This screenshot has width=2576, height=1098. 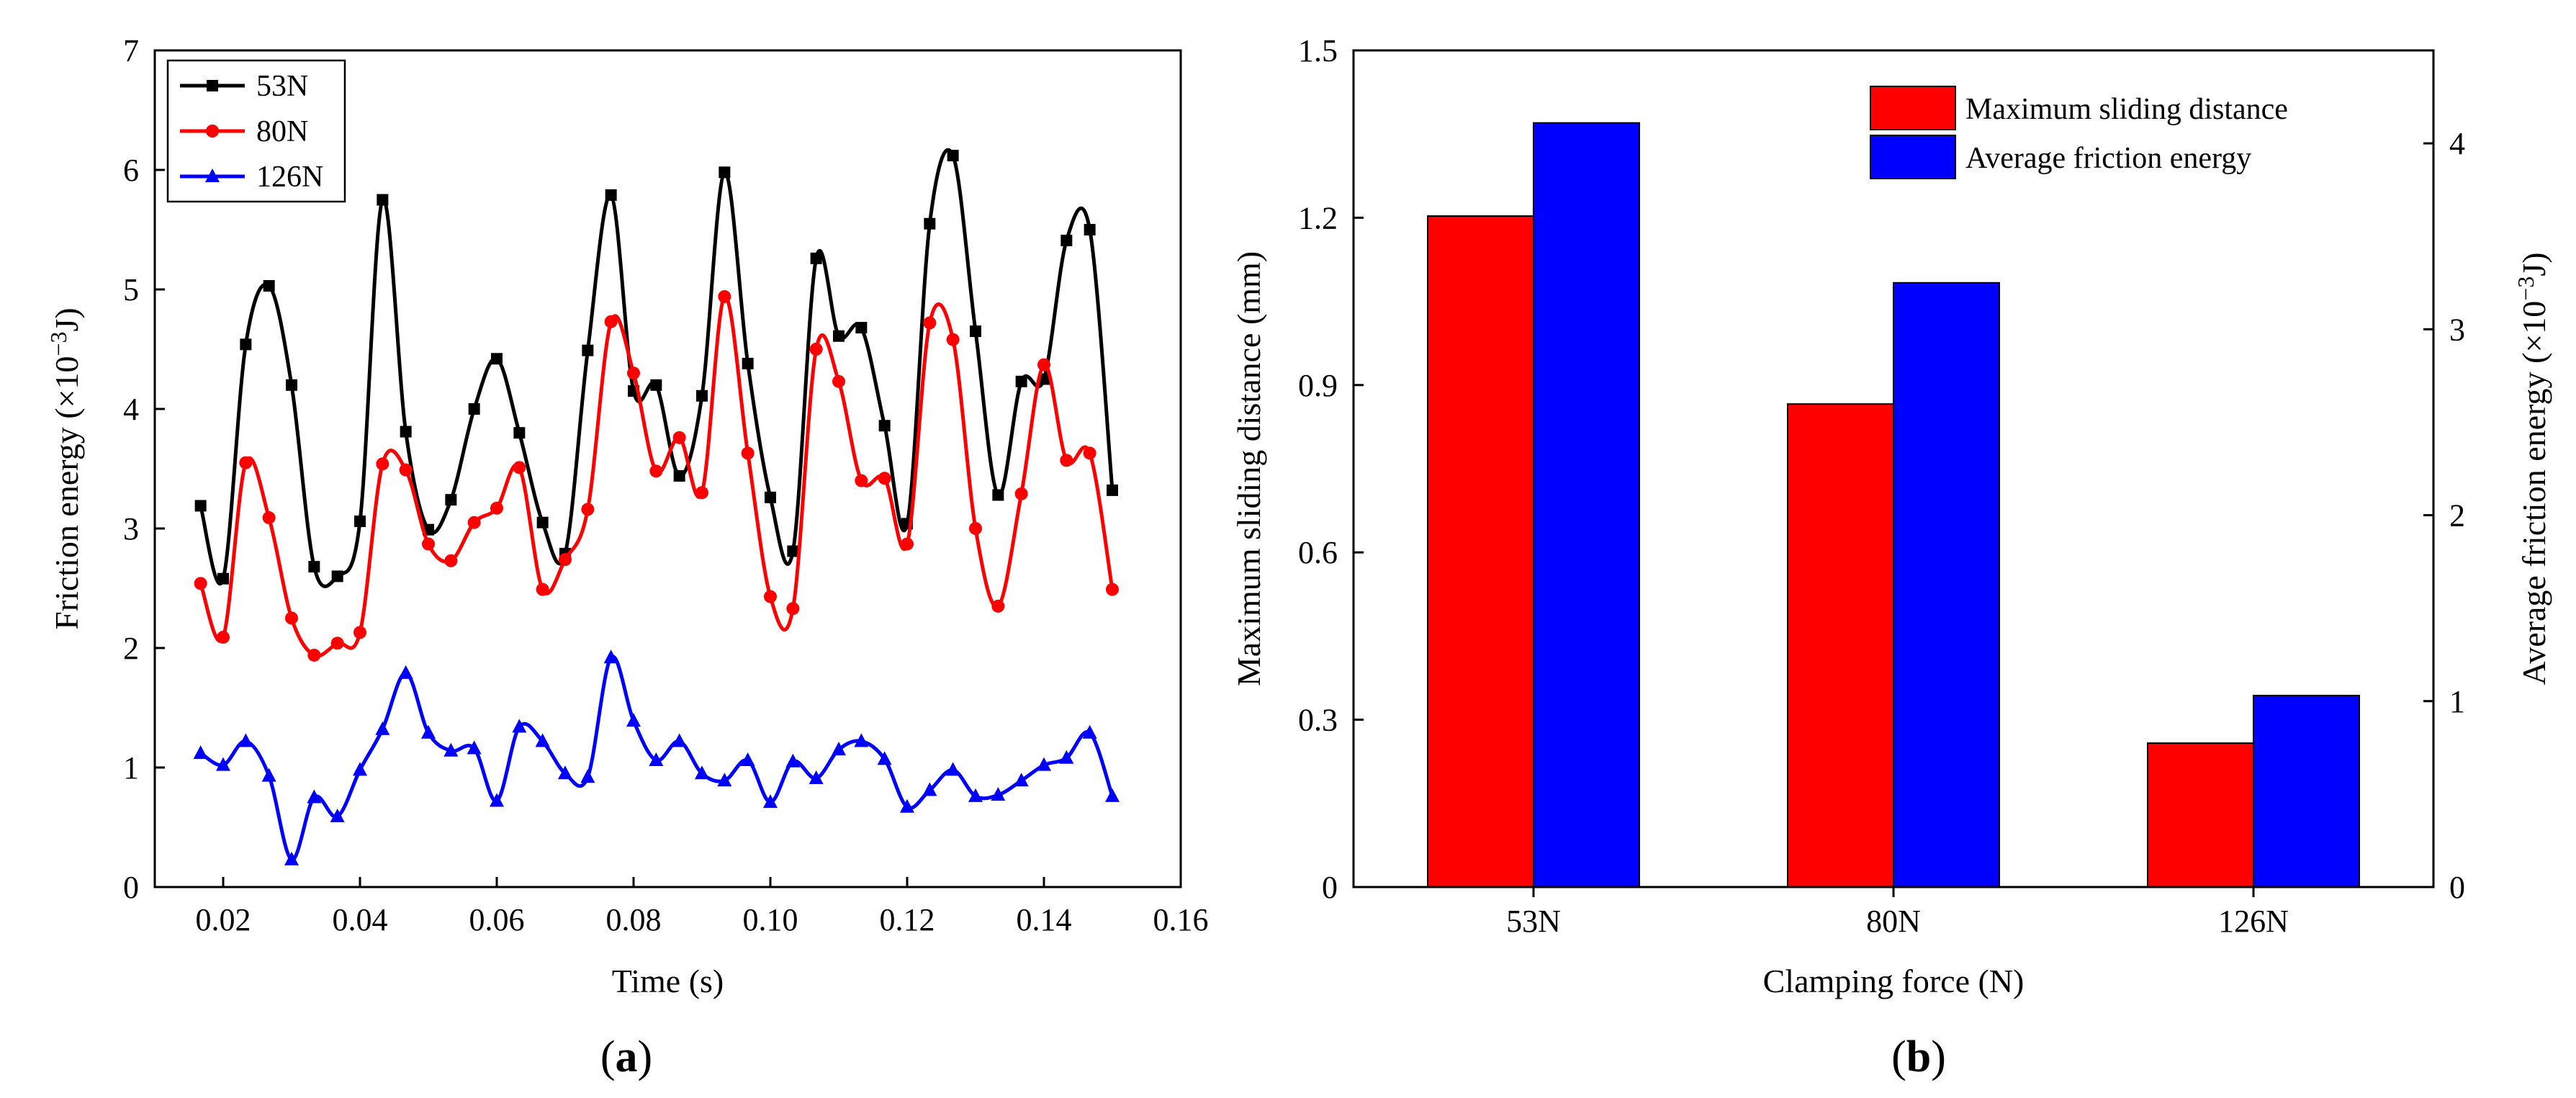 I want to click on x-tick-label: 0.08, so click(x=634, y=919).